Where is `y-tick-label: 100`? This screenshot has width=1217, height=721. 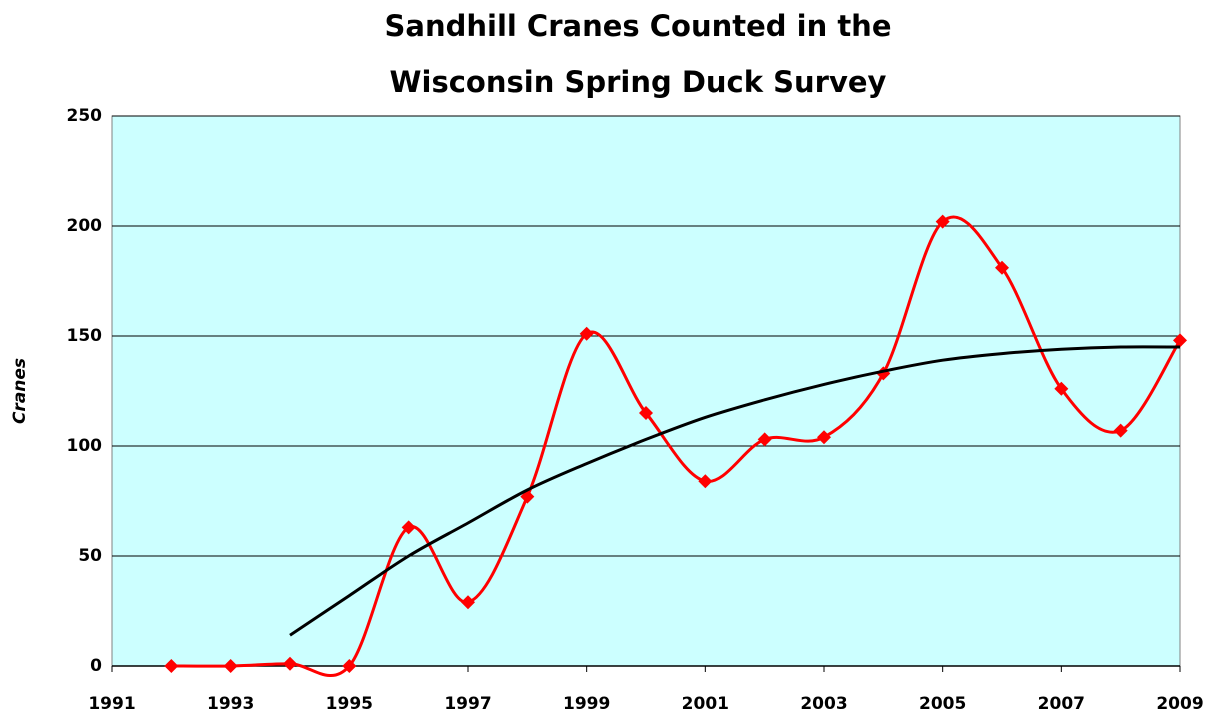
y-tick-label: 100 is located at coordinates (85, 446).